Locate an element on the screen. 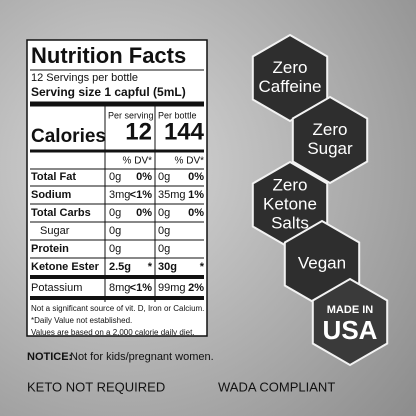 The width and height of the screenshot is (416, 416). servings: 12 Servings per bottle is located at coordinates (84, 78).